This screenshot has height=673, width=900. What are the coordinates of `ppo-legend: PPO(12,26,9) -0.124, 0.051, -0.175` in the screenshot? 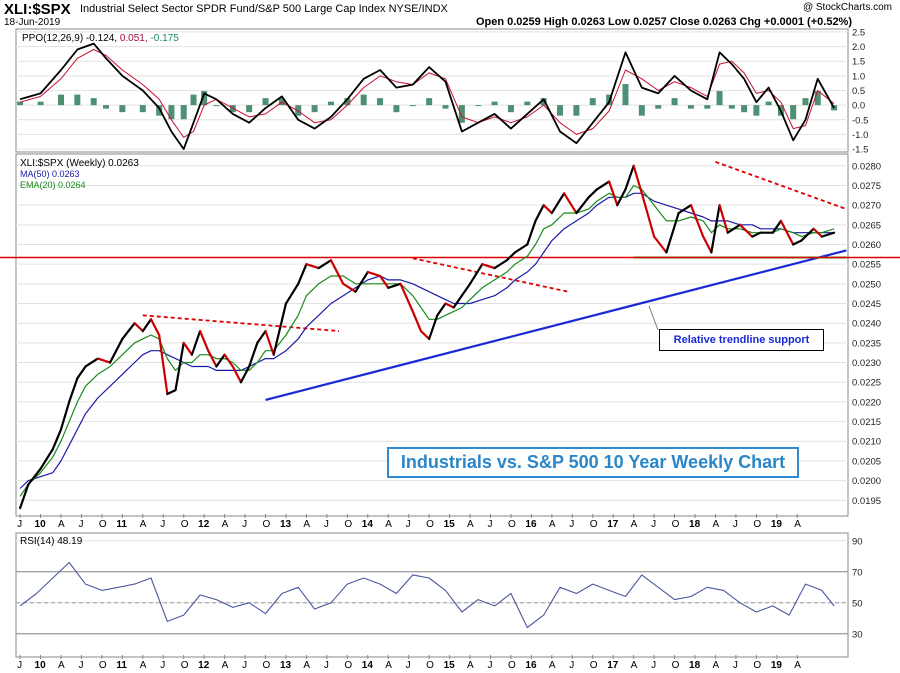 It's located at (100, 38).